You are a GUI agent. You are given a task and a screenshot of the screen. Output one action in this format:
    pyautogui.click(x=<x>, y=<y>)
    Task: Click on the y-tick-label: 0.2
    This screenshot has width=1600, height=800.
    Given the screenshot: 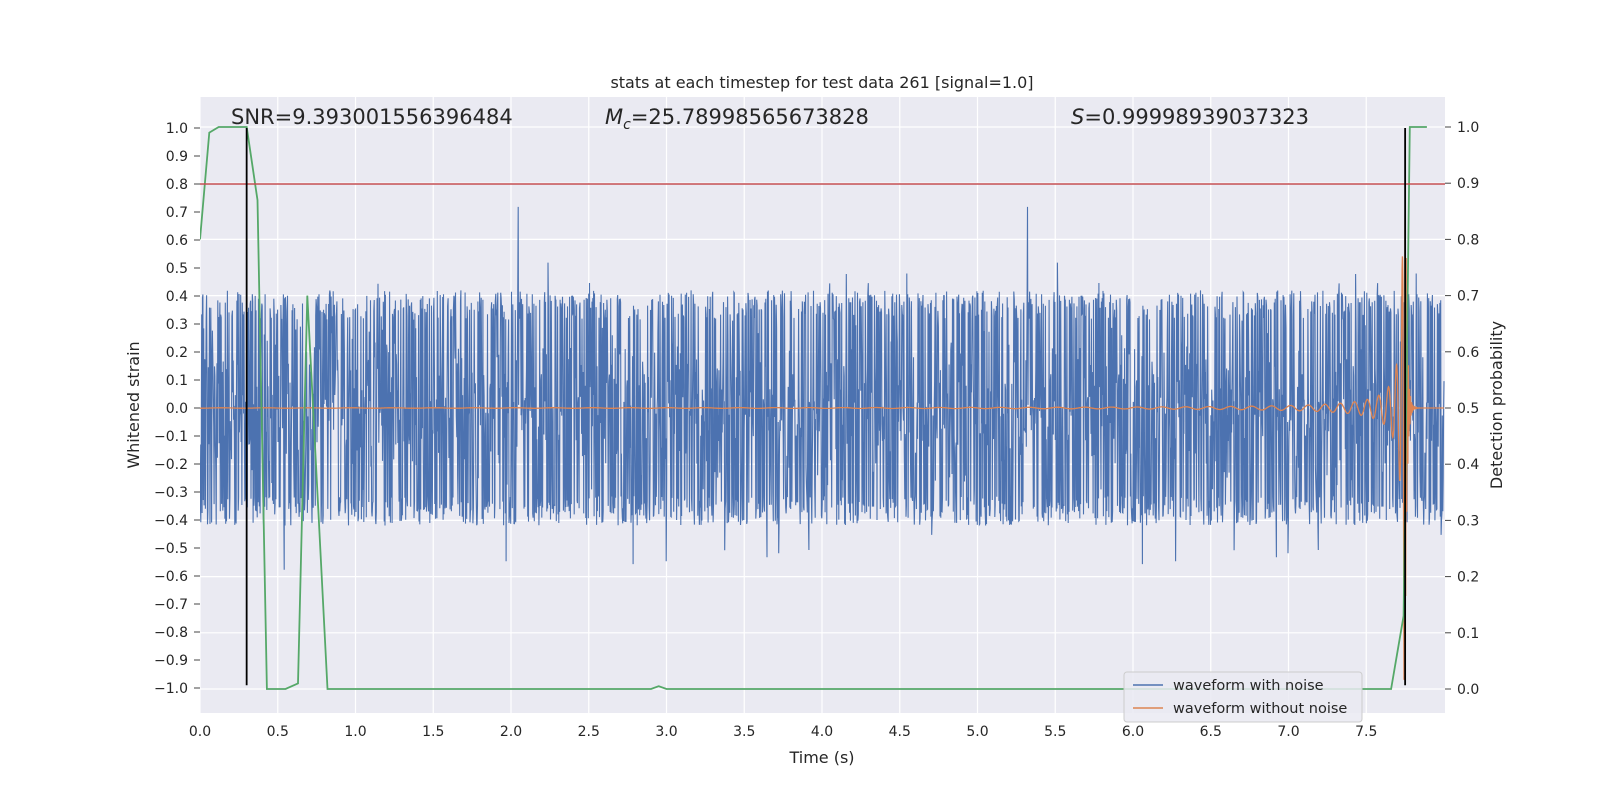 What is the action you would take?
    pyautogui.click(x=177, y=353)
    